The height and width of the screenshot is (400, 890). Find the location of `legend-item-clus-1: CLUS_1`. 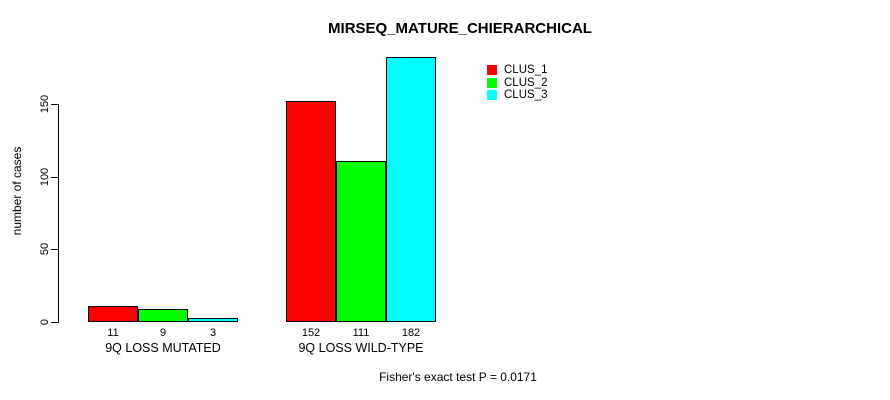

legend-item-clus-1: CLUS_1 is located at coordinates (517, 70).